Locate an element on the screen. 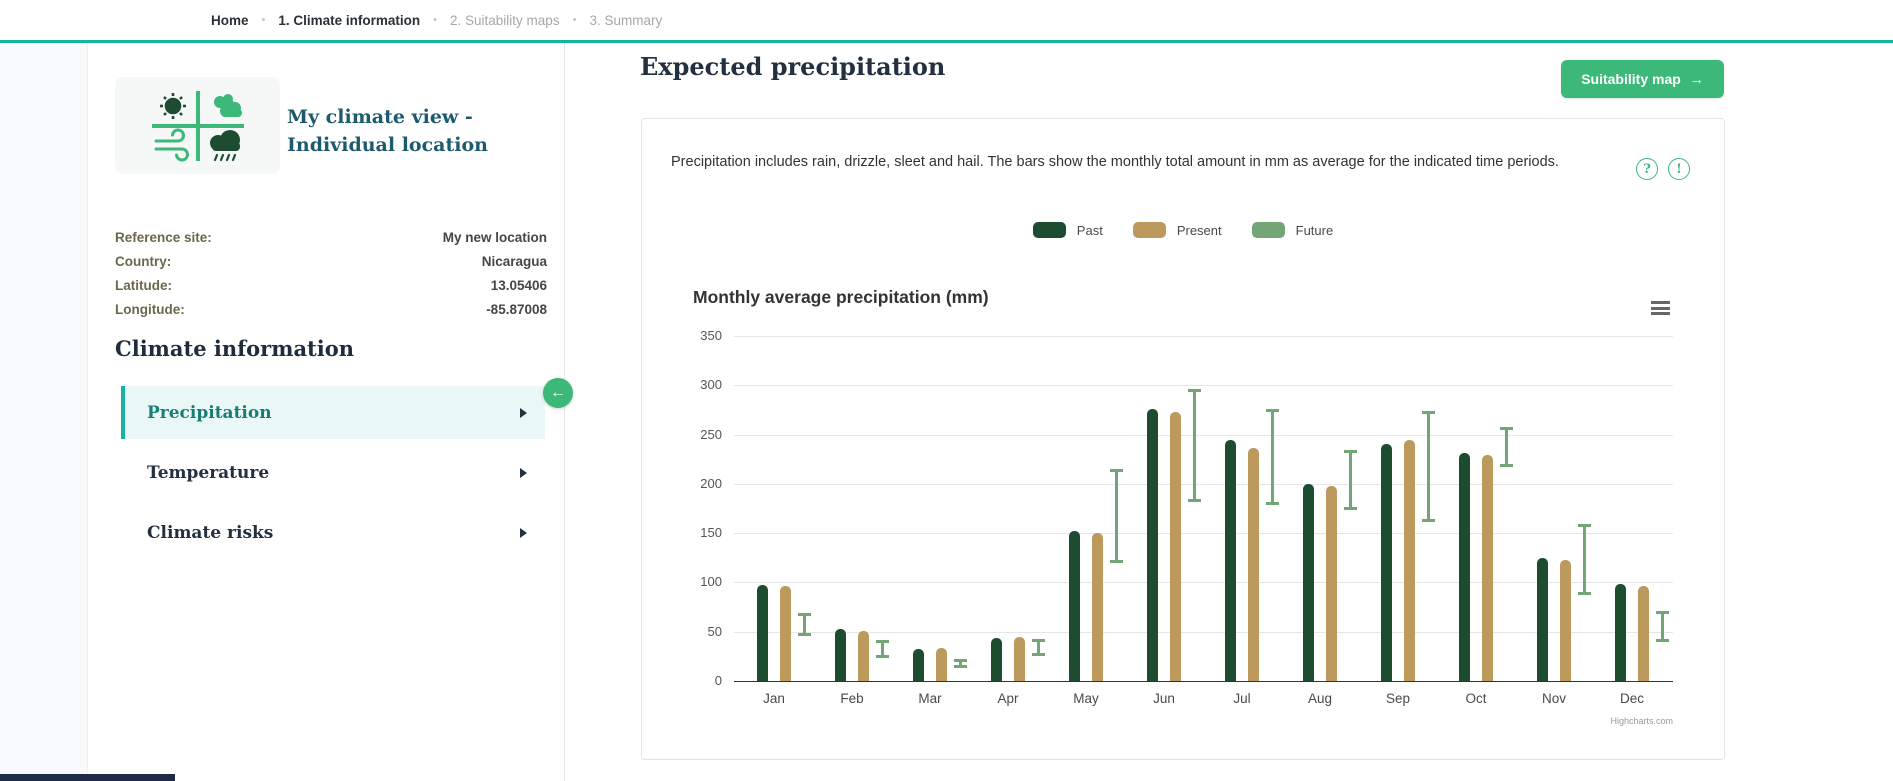 This screenshot has height=781, width=1893. x-axis-line is located at coordinates (1203, 681).